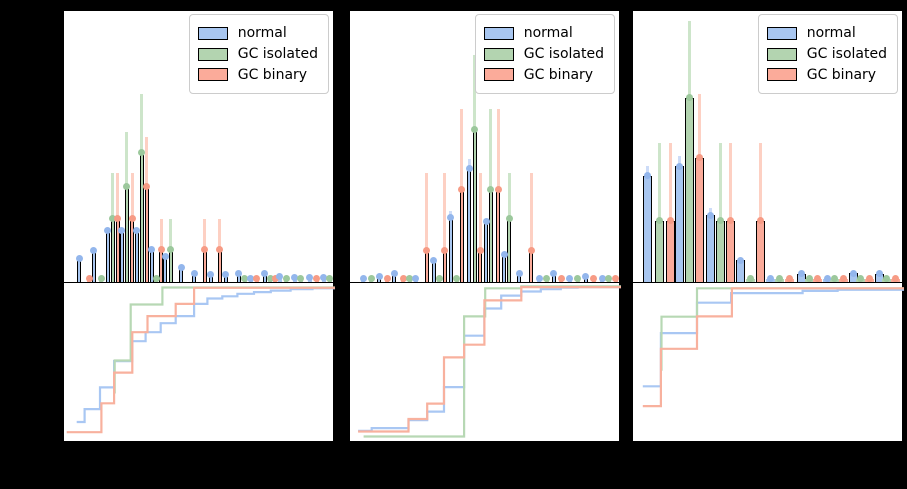  I want to click on legend-swatch-normal, so click(781, 33).